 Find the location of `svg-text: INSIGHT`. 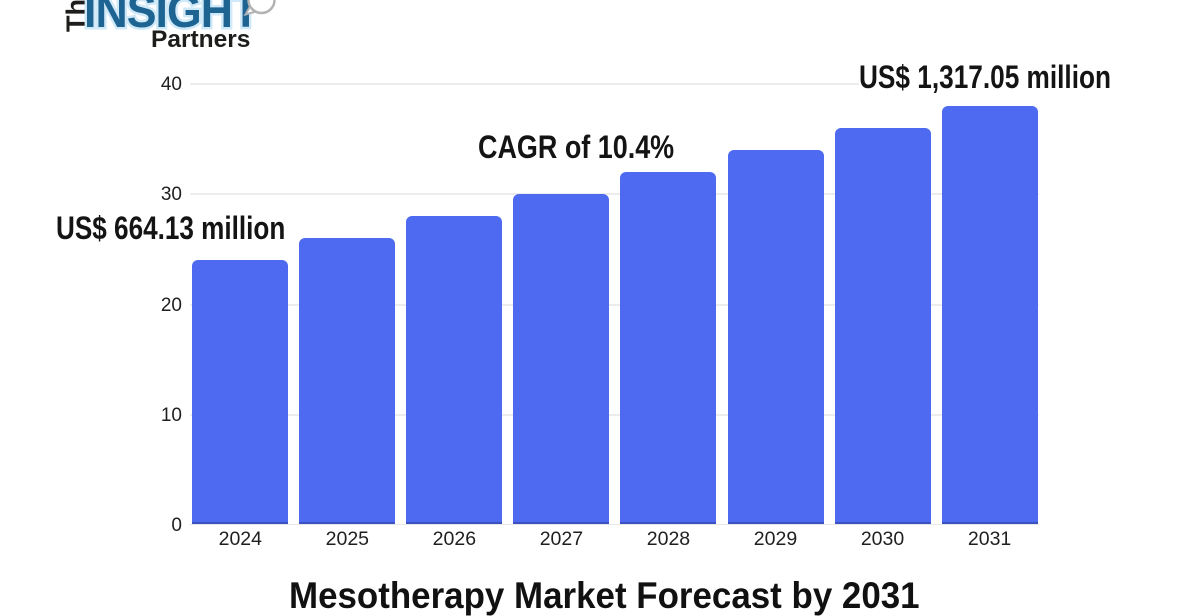

svg-text: INSIGHT is located at coordinates (171, 18).